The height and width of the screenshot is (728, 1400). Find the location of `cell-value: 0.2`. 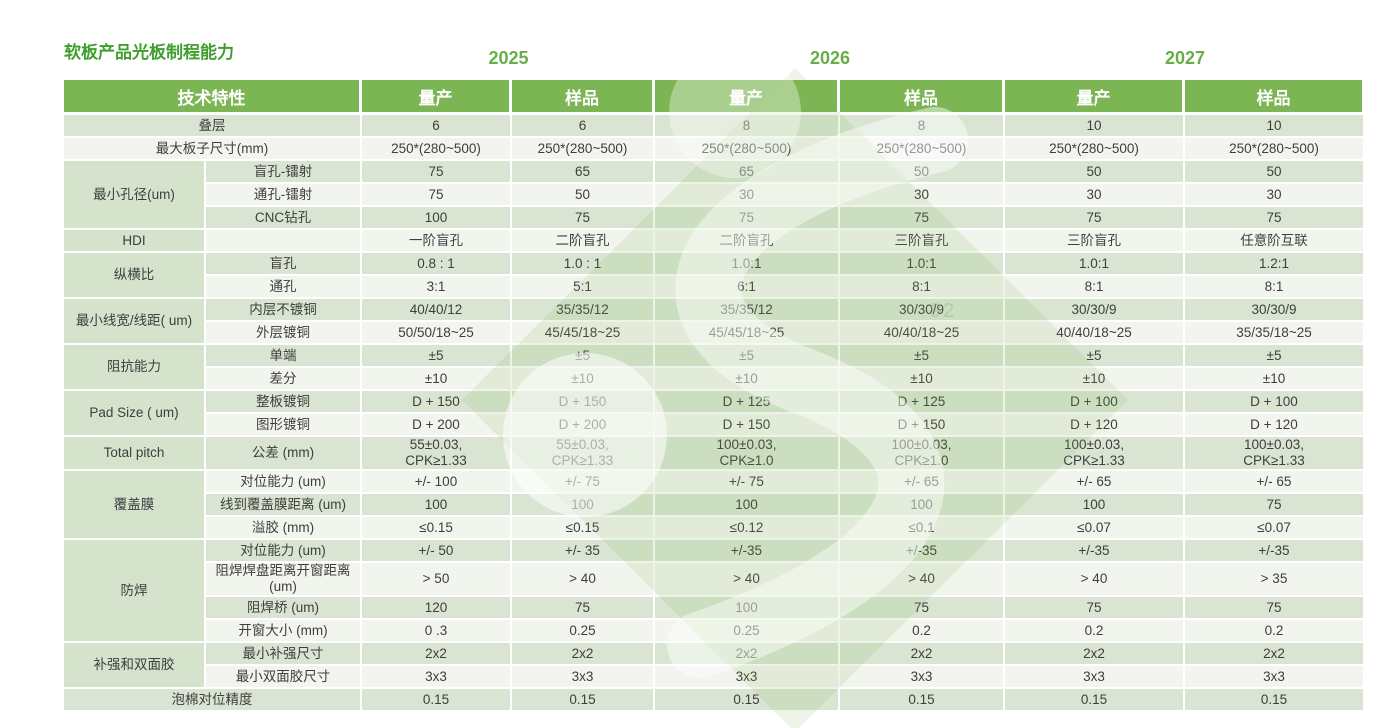

cell-value: 0.2 is located at coordinates (1275, 631).